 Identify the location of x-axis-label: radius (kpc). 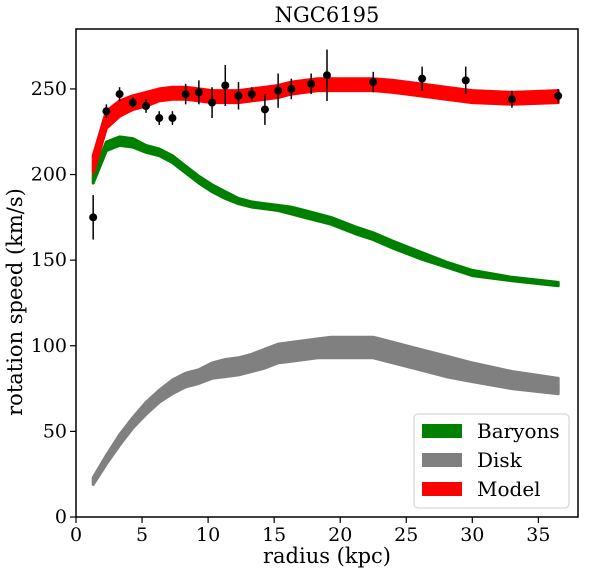
(327, 556).